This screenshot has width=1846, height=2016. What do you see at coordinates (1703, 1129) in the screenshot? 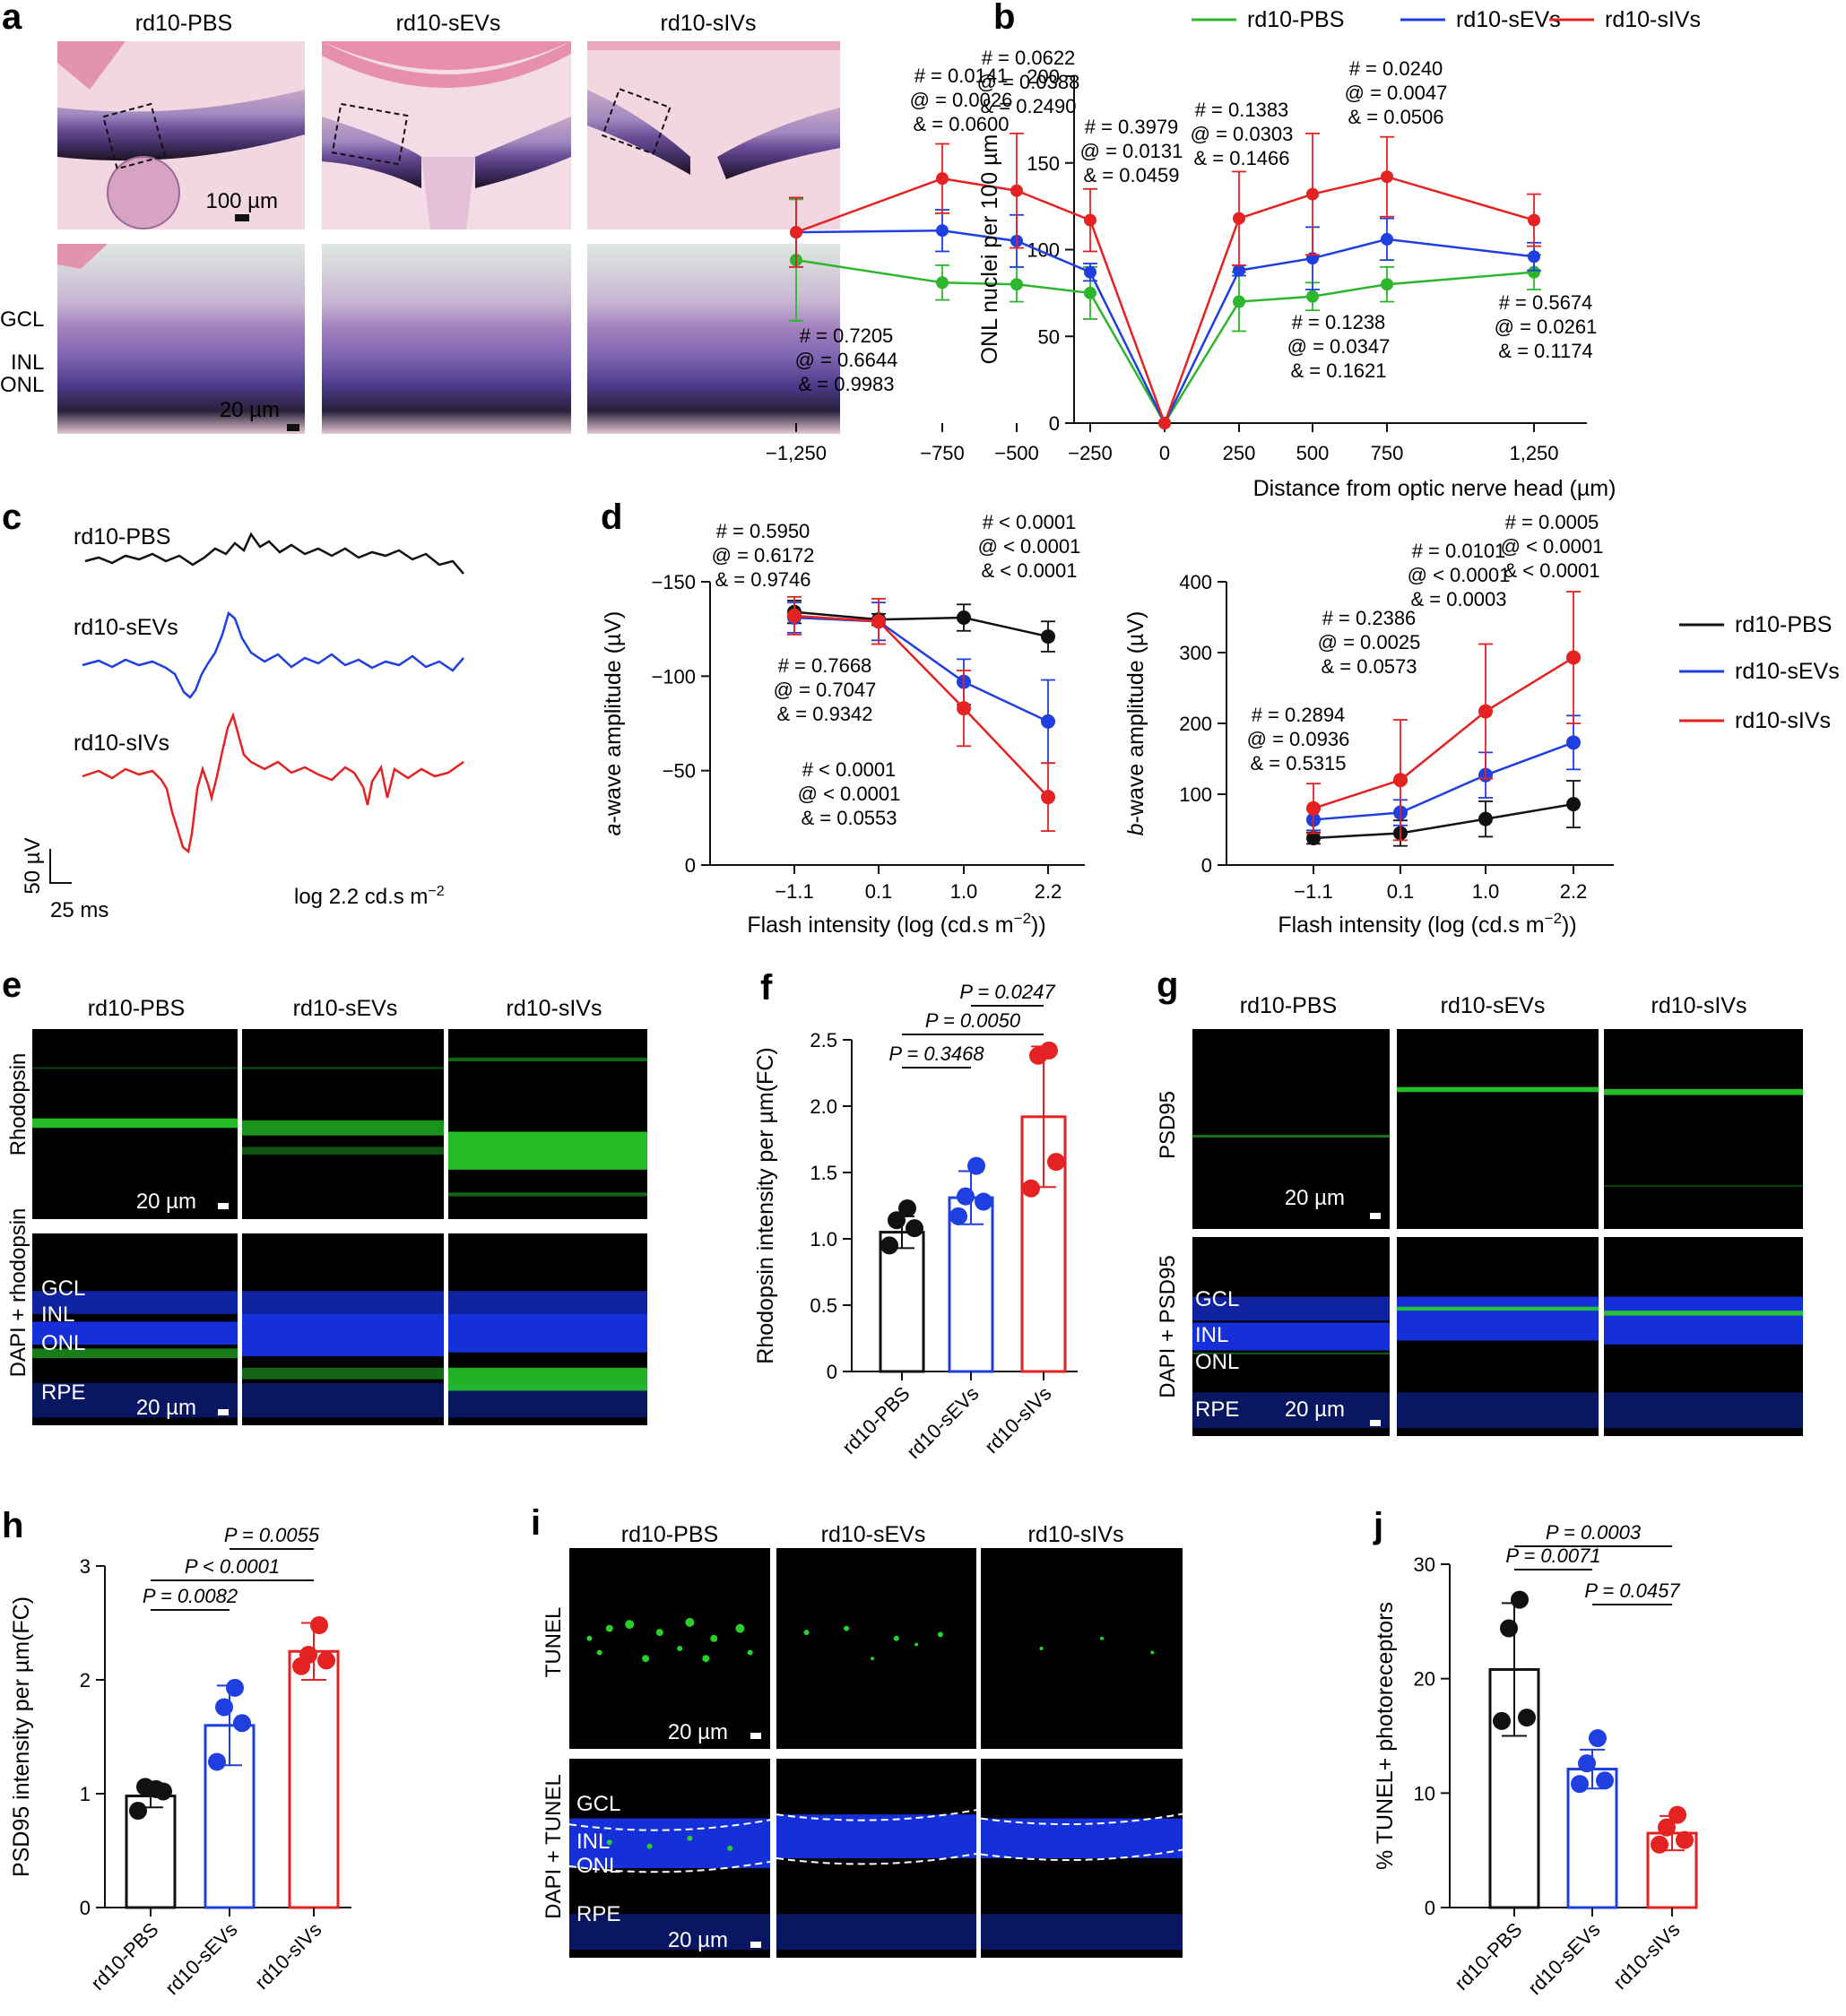
I see `g-psd95-sivs` at bounding box center [1703, 1129].